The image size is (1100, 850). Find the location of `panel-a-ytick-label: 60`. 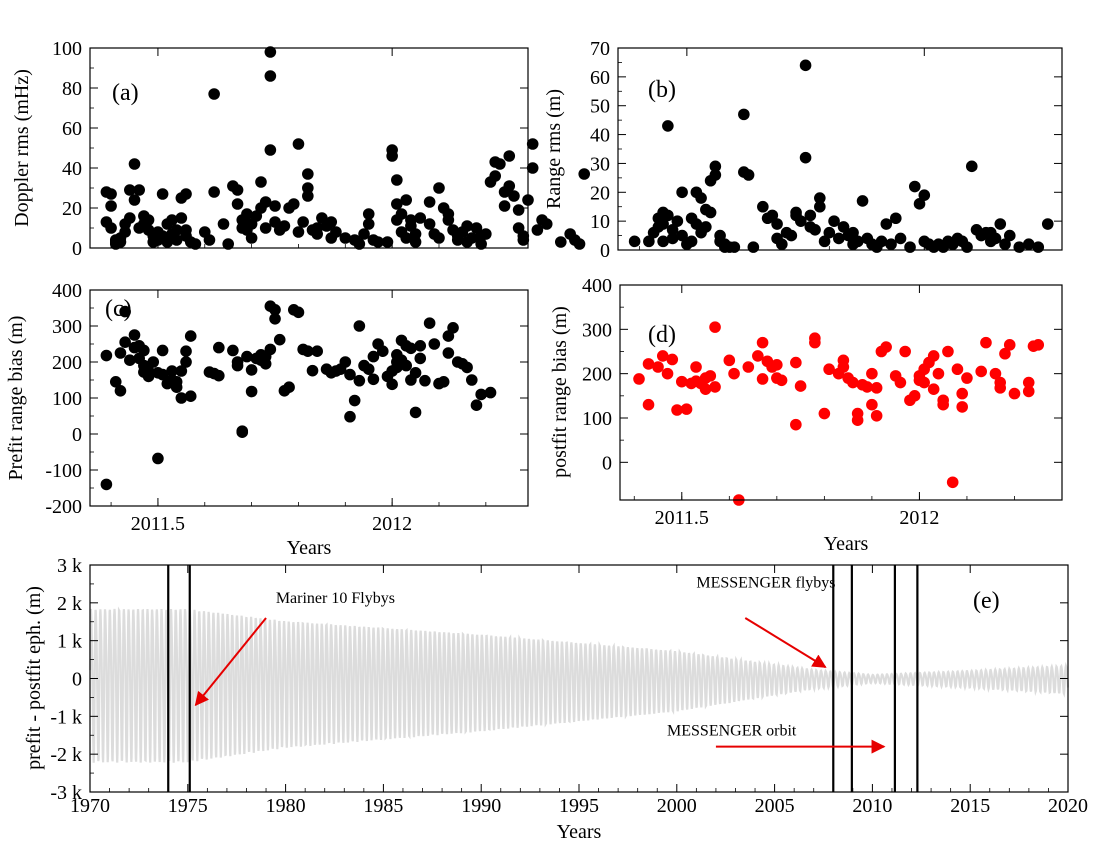

panel-a-ytick-label: 60 is located at coordinates (72, 129).